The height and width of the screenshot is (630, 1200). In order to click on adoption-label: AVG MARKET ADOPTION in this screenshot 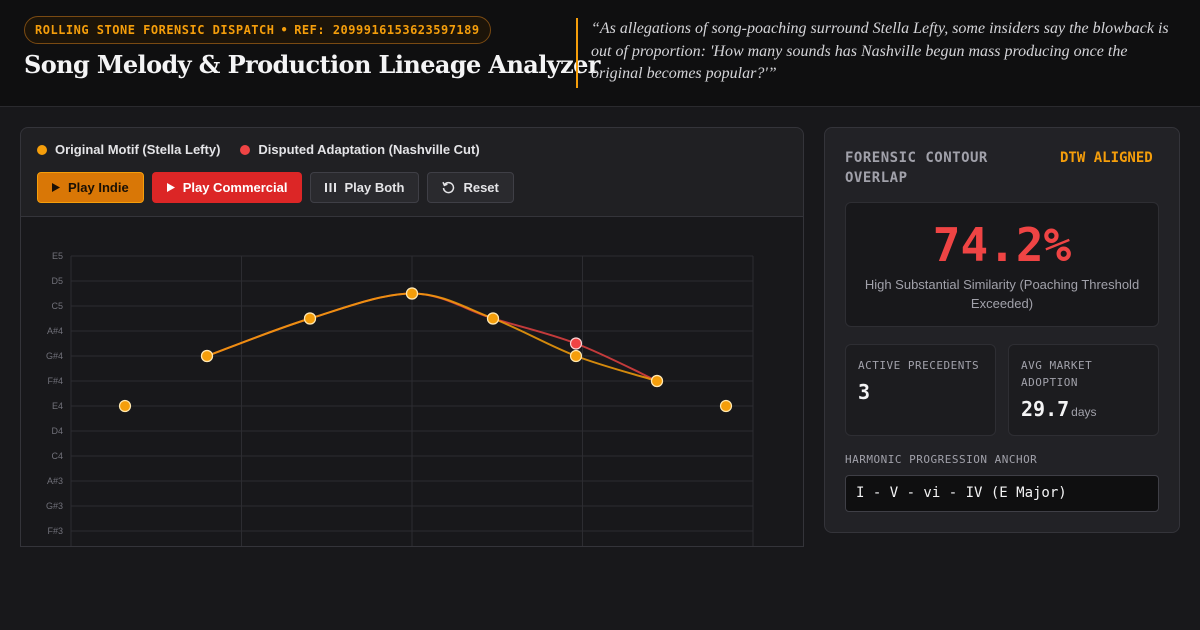, I will do `click(1057, 374)`.